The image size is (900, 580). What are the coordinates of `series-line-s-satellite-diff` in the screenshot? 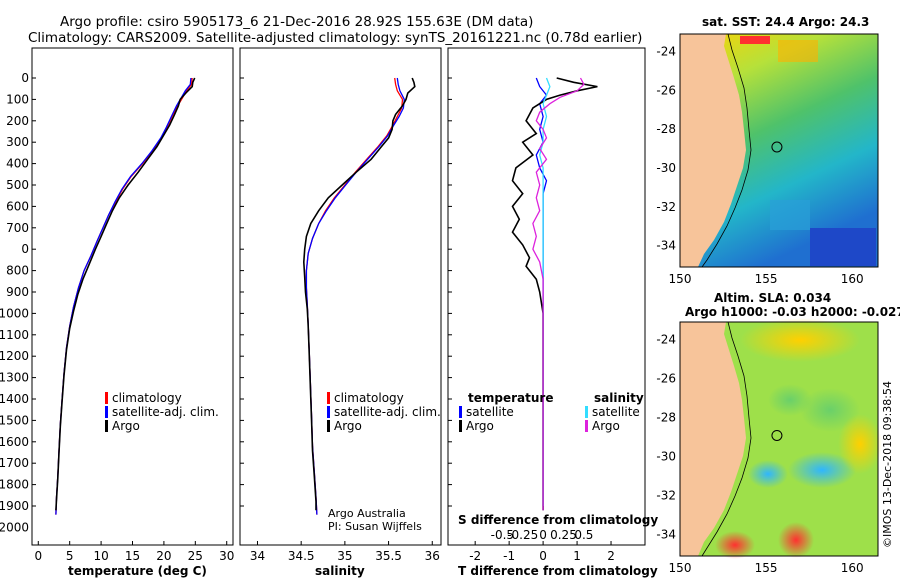 It's located at (545, 291).